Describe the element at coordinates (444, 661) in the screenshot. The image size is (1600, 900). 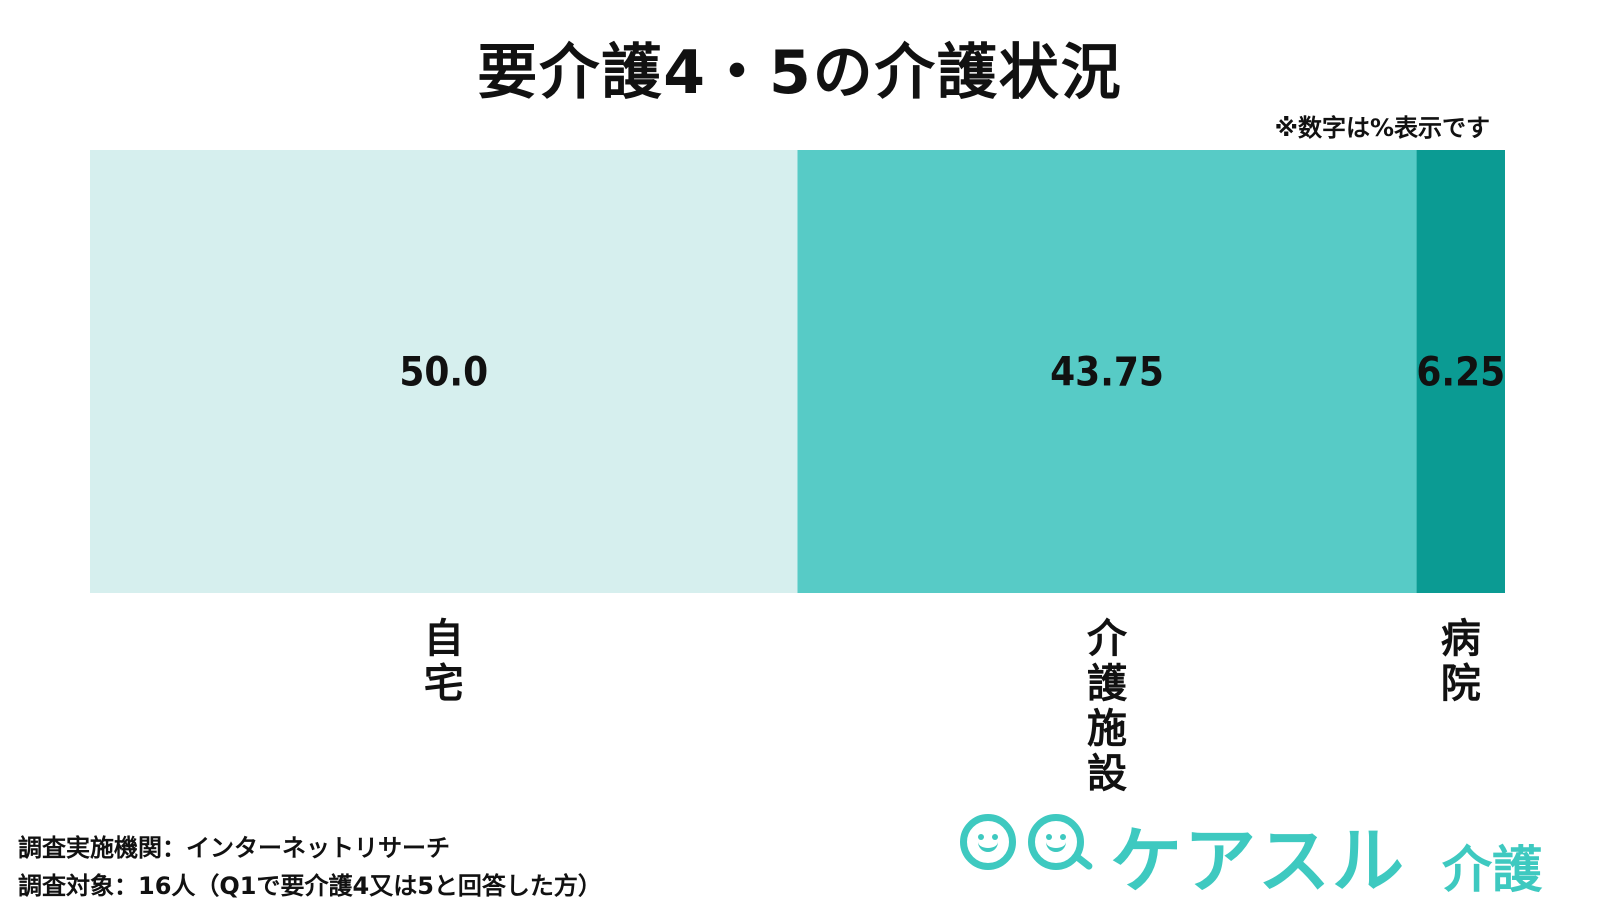
I see `category-label-1: 自宅` at that location.